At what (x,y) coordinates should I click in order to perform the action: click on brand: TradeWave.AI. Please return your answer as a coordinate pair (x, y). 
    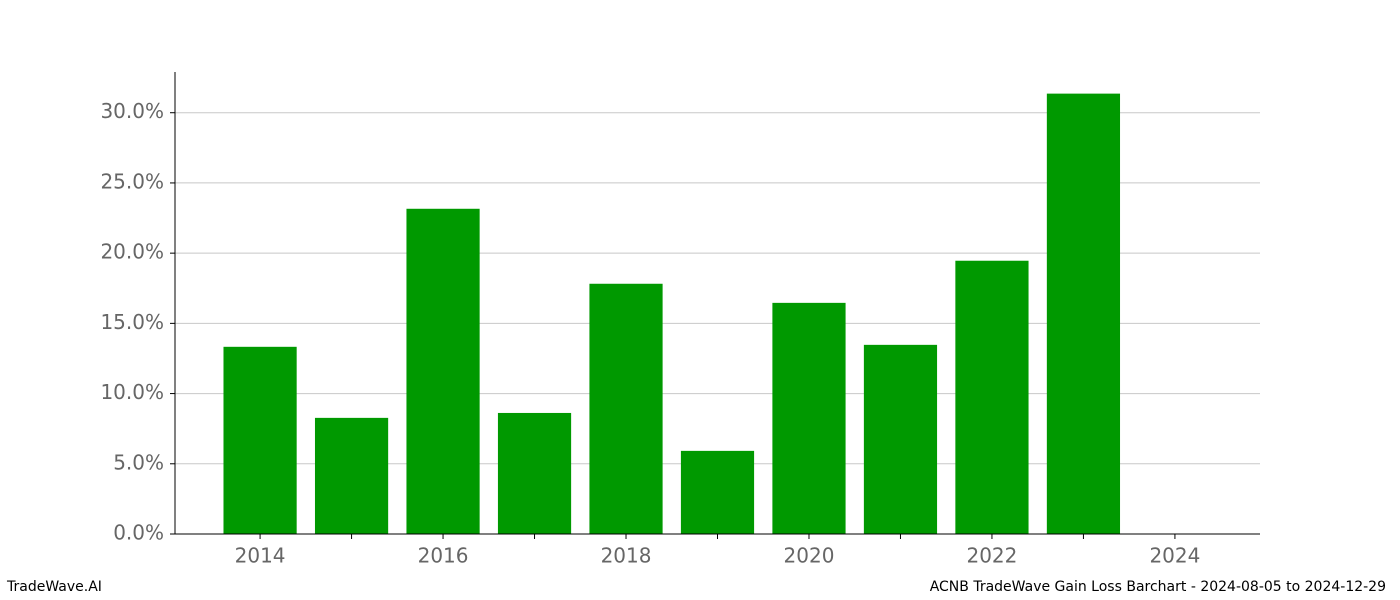
    Looking at the image, I should click on (54, 587).